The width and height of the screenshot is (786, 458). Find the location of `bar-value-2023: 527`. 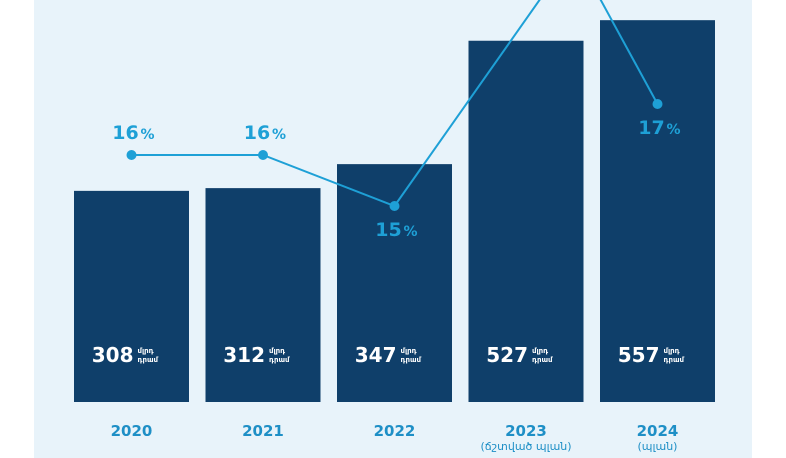

bar-value-2023: 527 is located at coordinates (507, 355).